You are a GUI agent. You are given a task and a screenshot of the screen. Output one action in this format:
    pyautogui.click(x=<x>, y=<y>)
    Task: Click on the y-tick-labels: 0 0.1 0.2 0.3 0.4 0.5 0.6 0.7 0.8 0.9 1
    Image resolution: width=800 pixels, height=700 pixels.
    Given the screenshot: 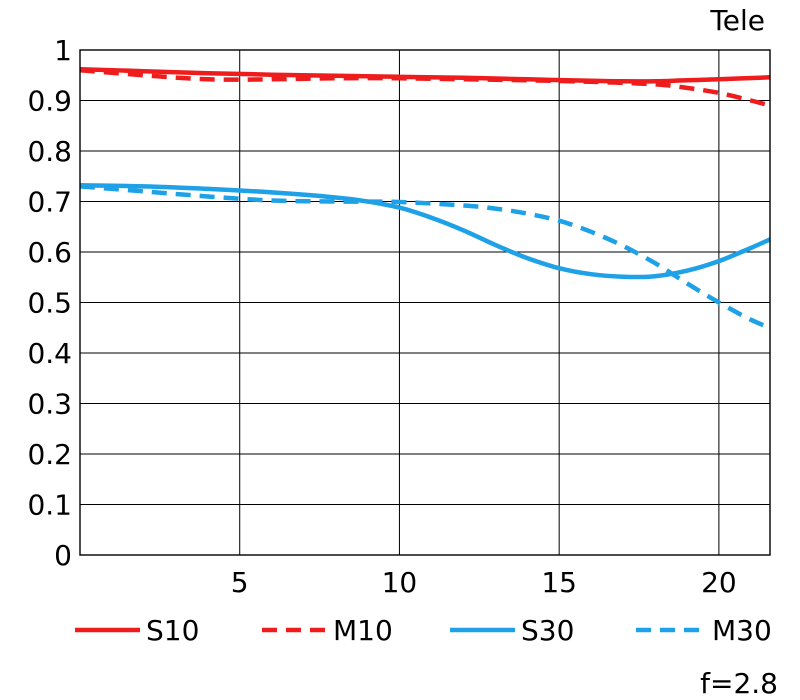 What is the action you would take?
    pyautogui.click(x=49, y=303)
    